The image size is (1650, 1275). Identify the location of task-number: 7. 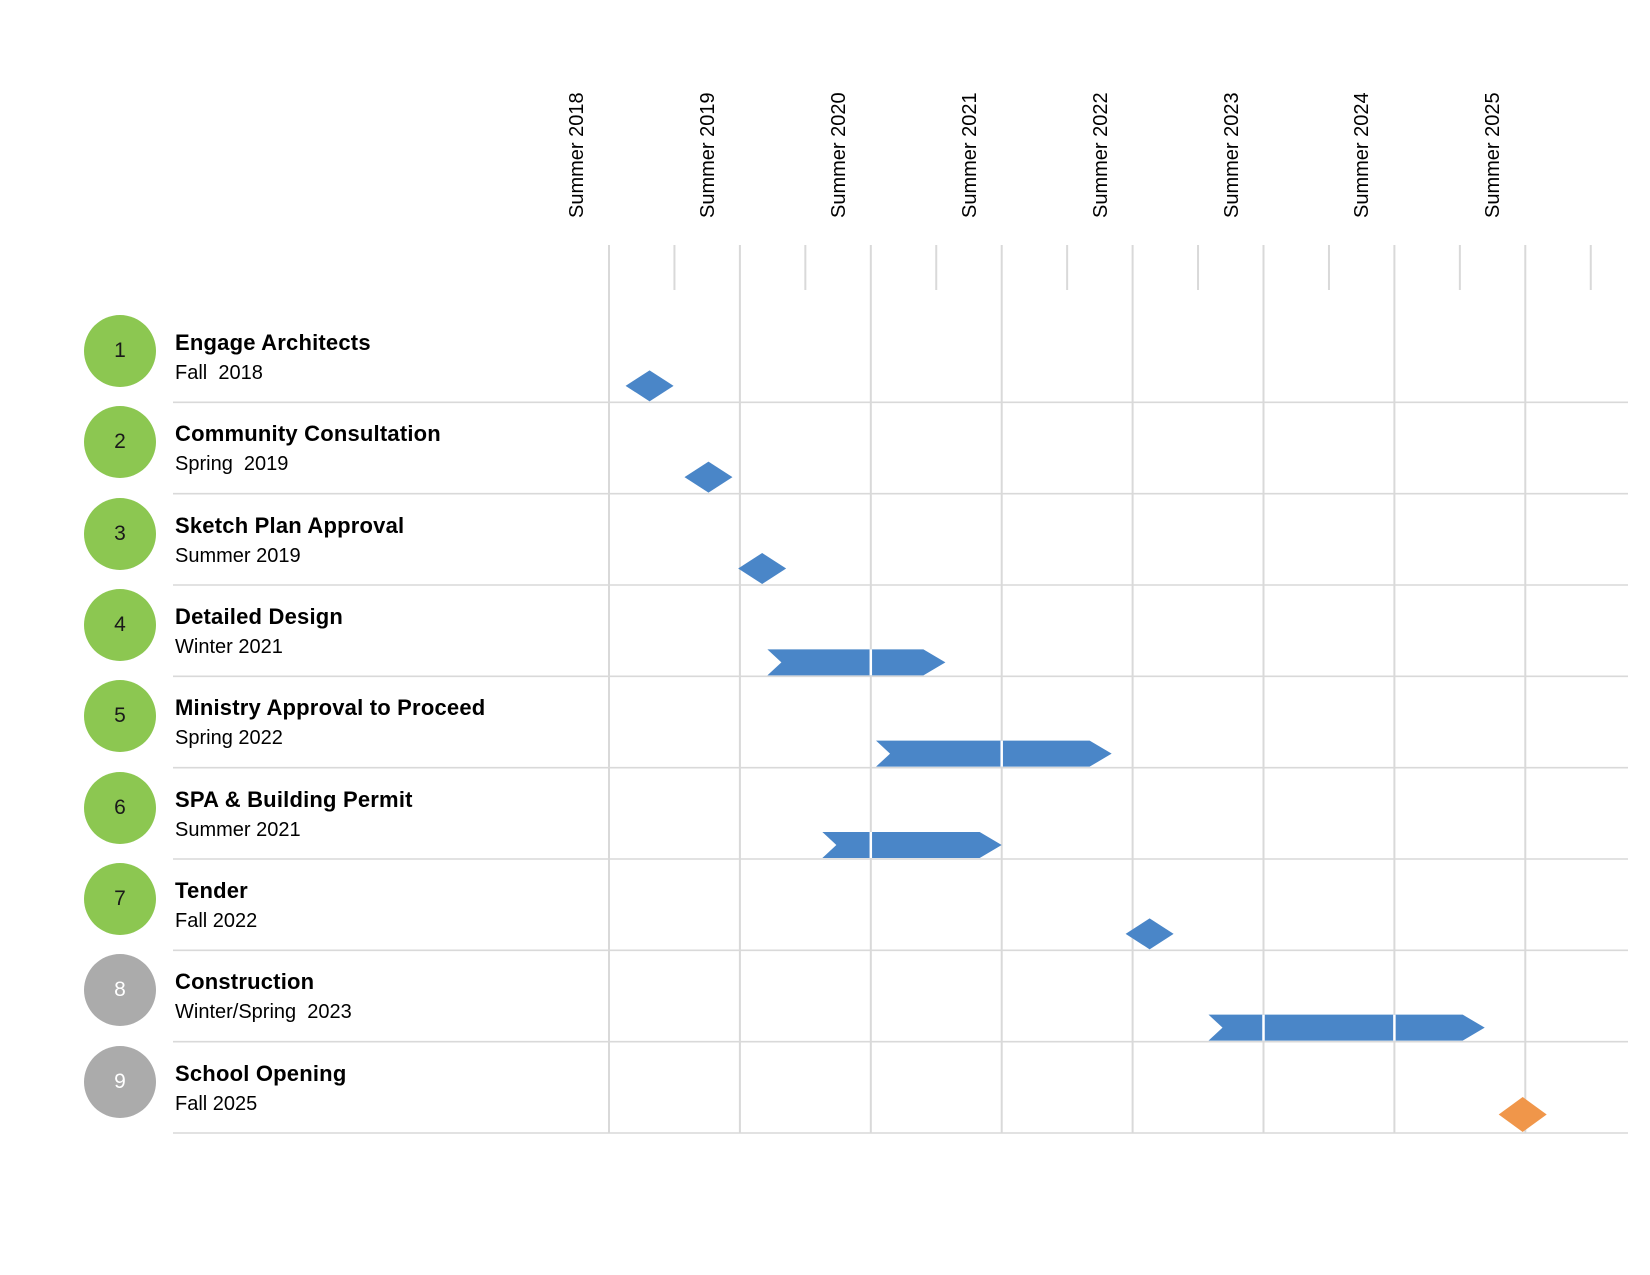
(120, 898).